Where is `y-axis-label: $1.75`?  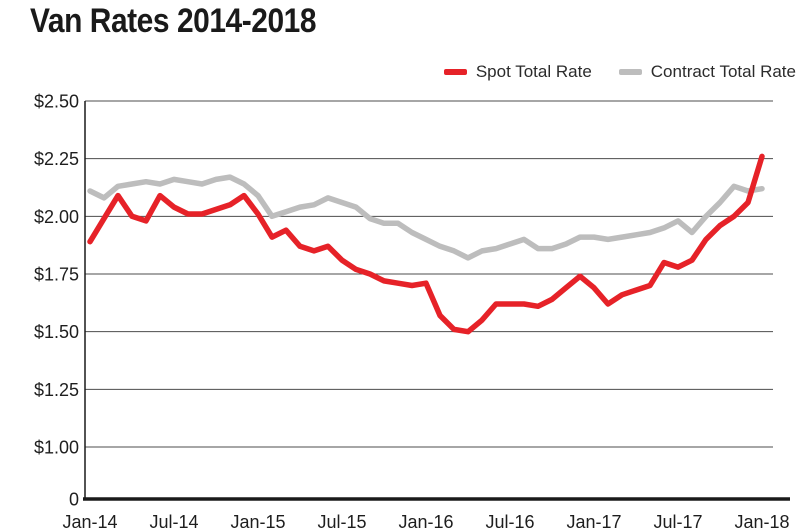
y-axis-label: $1.75 is located at coordinates (56, 275).